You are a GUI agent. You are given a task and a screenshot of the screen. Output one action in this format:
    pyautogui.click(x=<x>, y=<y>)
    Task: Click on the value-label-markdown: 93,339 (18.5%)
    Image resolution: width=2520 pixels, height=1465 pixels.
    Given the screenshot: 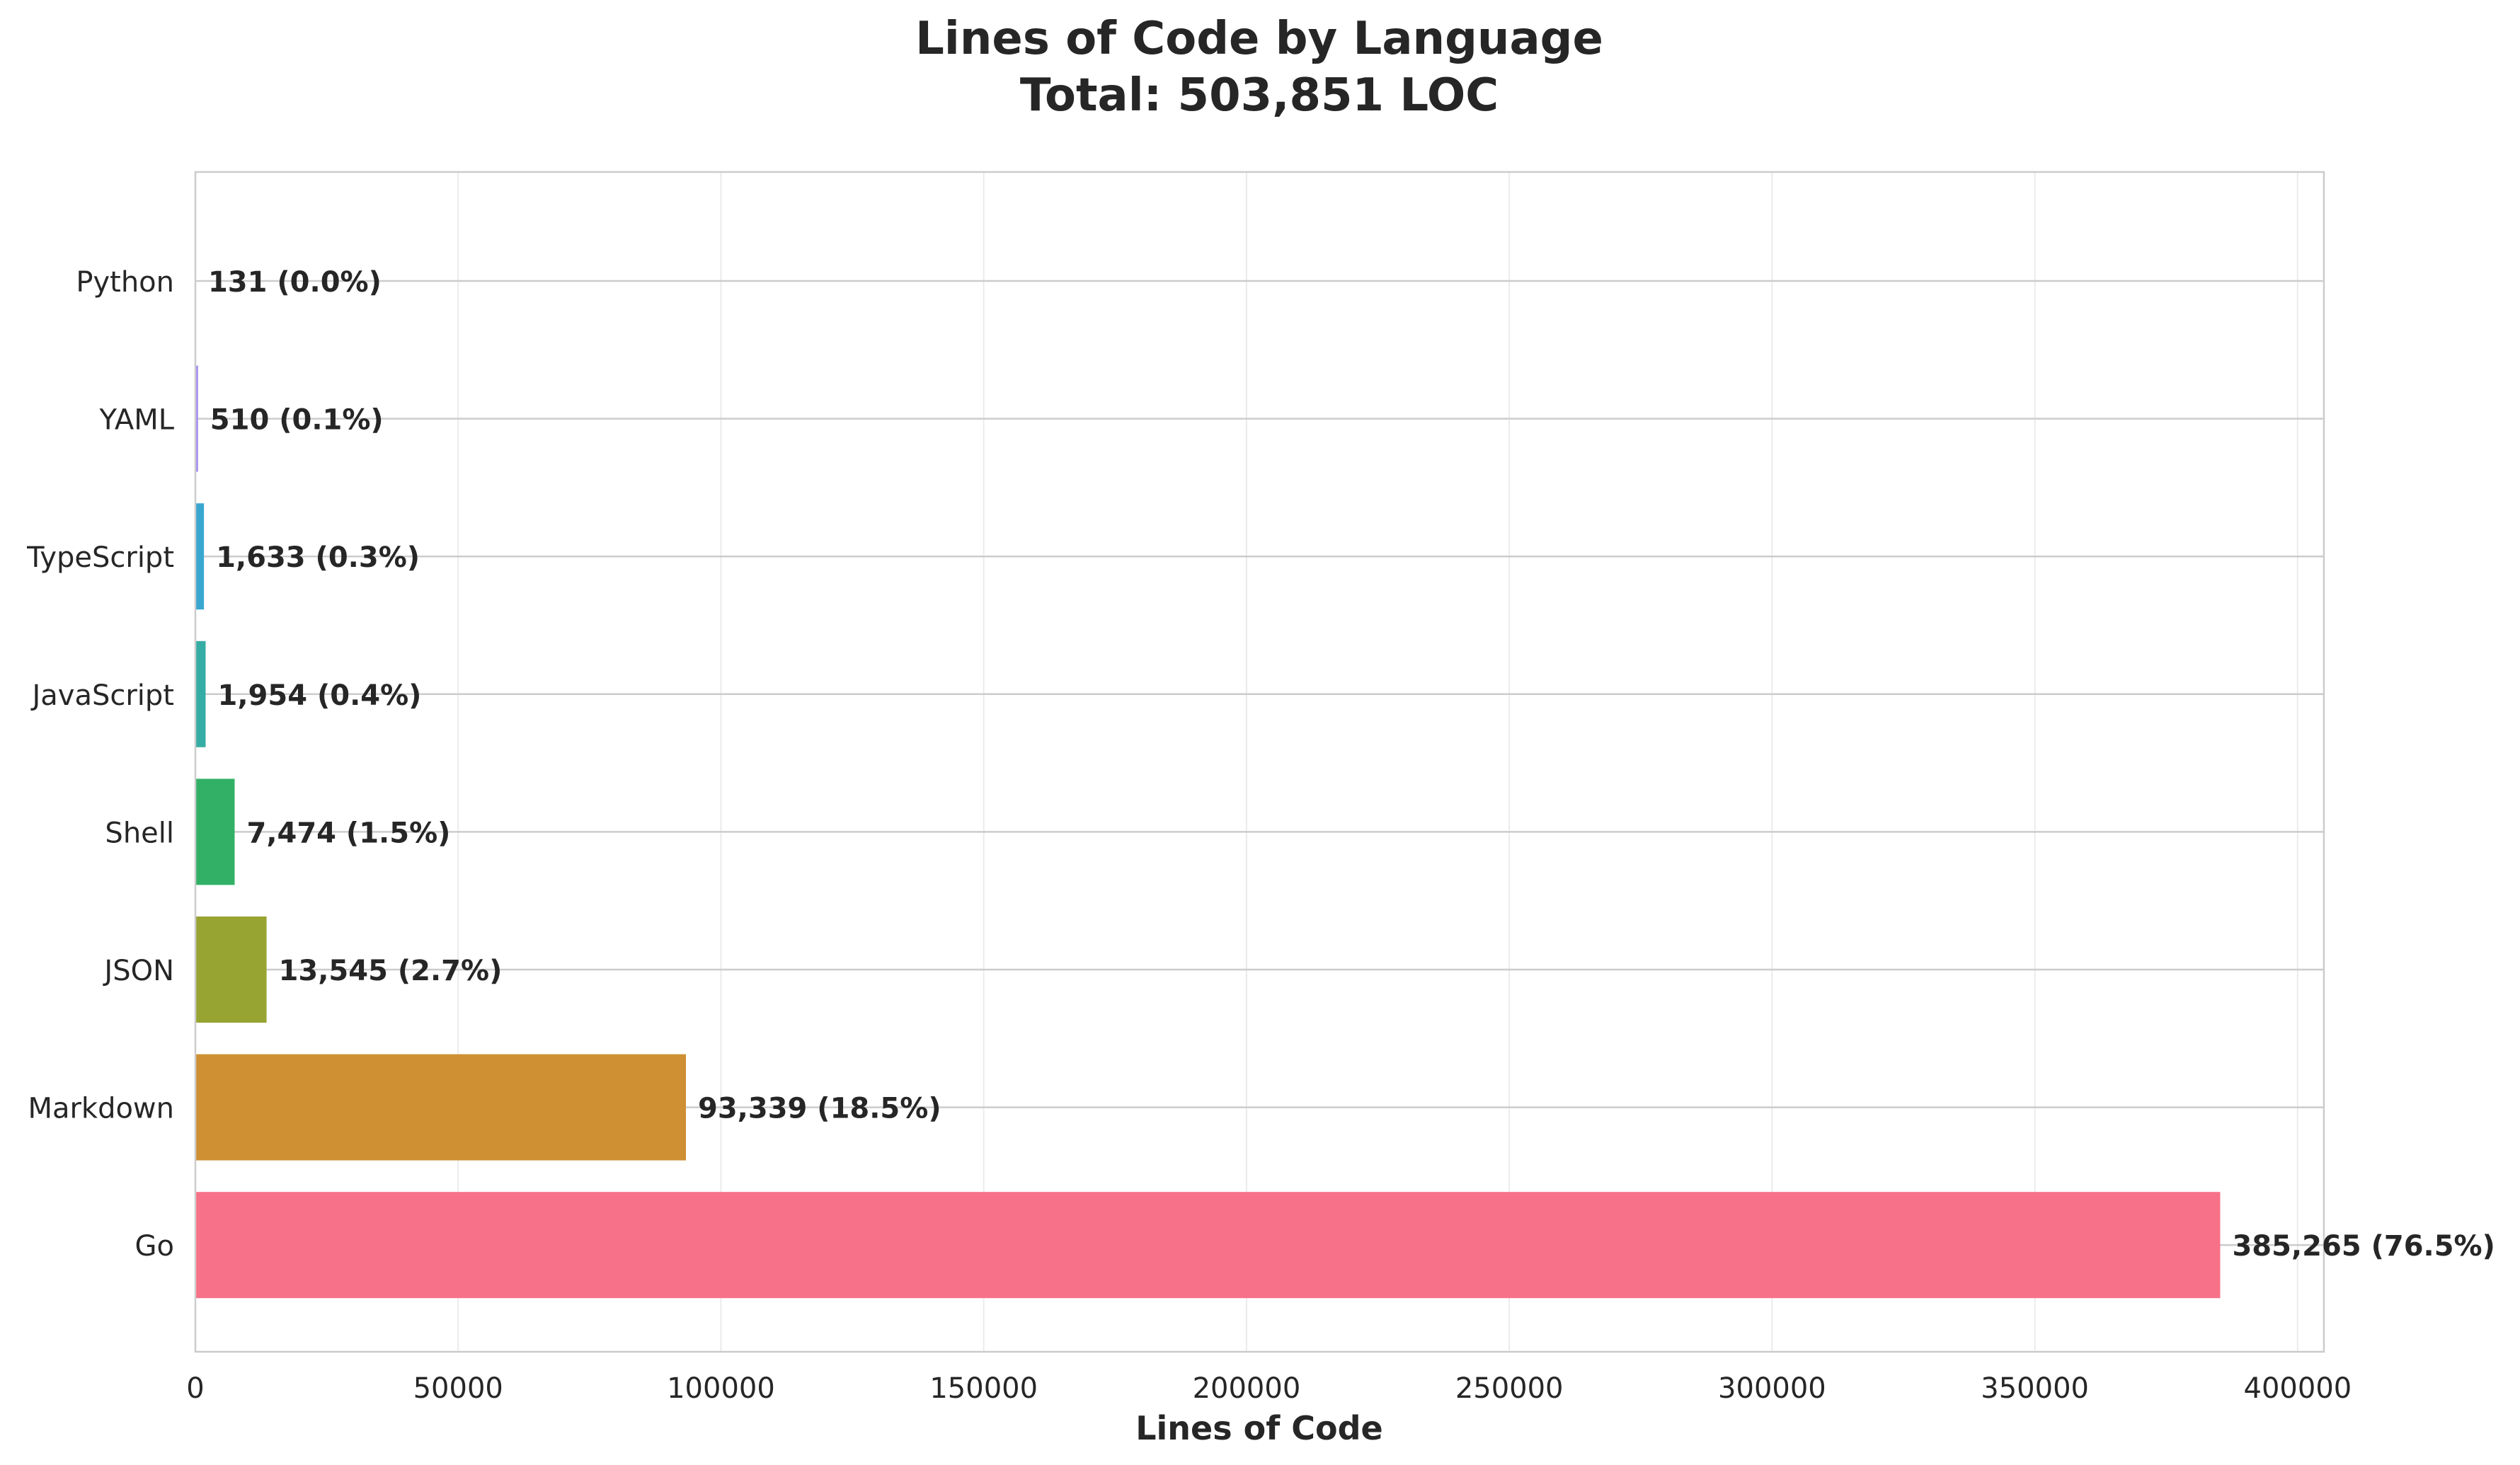 What is the action you would take?
    pyautogui.click(x=820, y=1109)
    